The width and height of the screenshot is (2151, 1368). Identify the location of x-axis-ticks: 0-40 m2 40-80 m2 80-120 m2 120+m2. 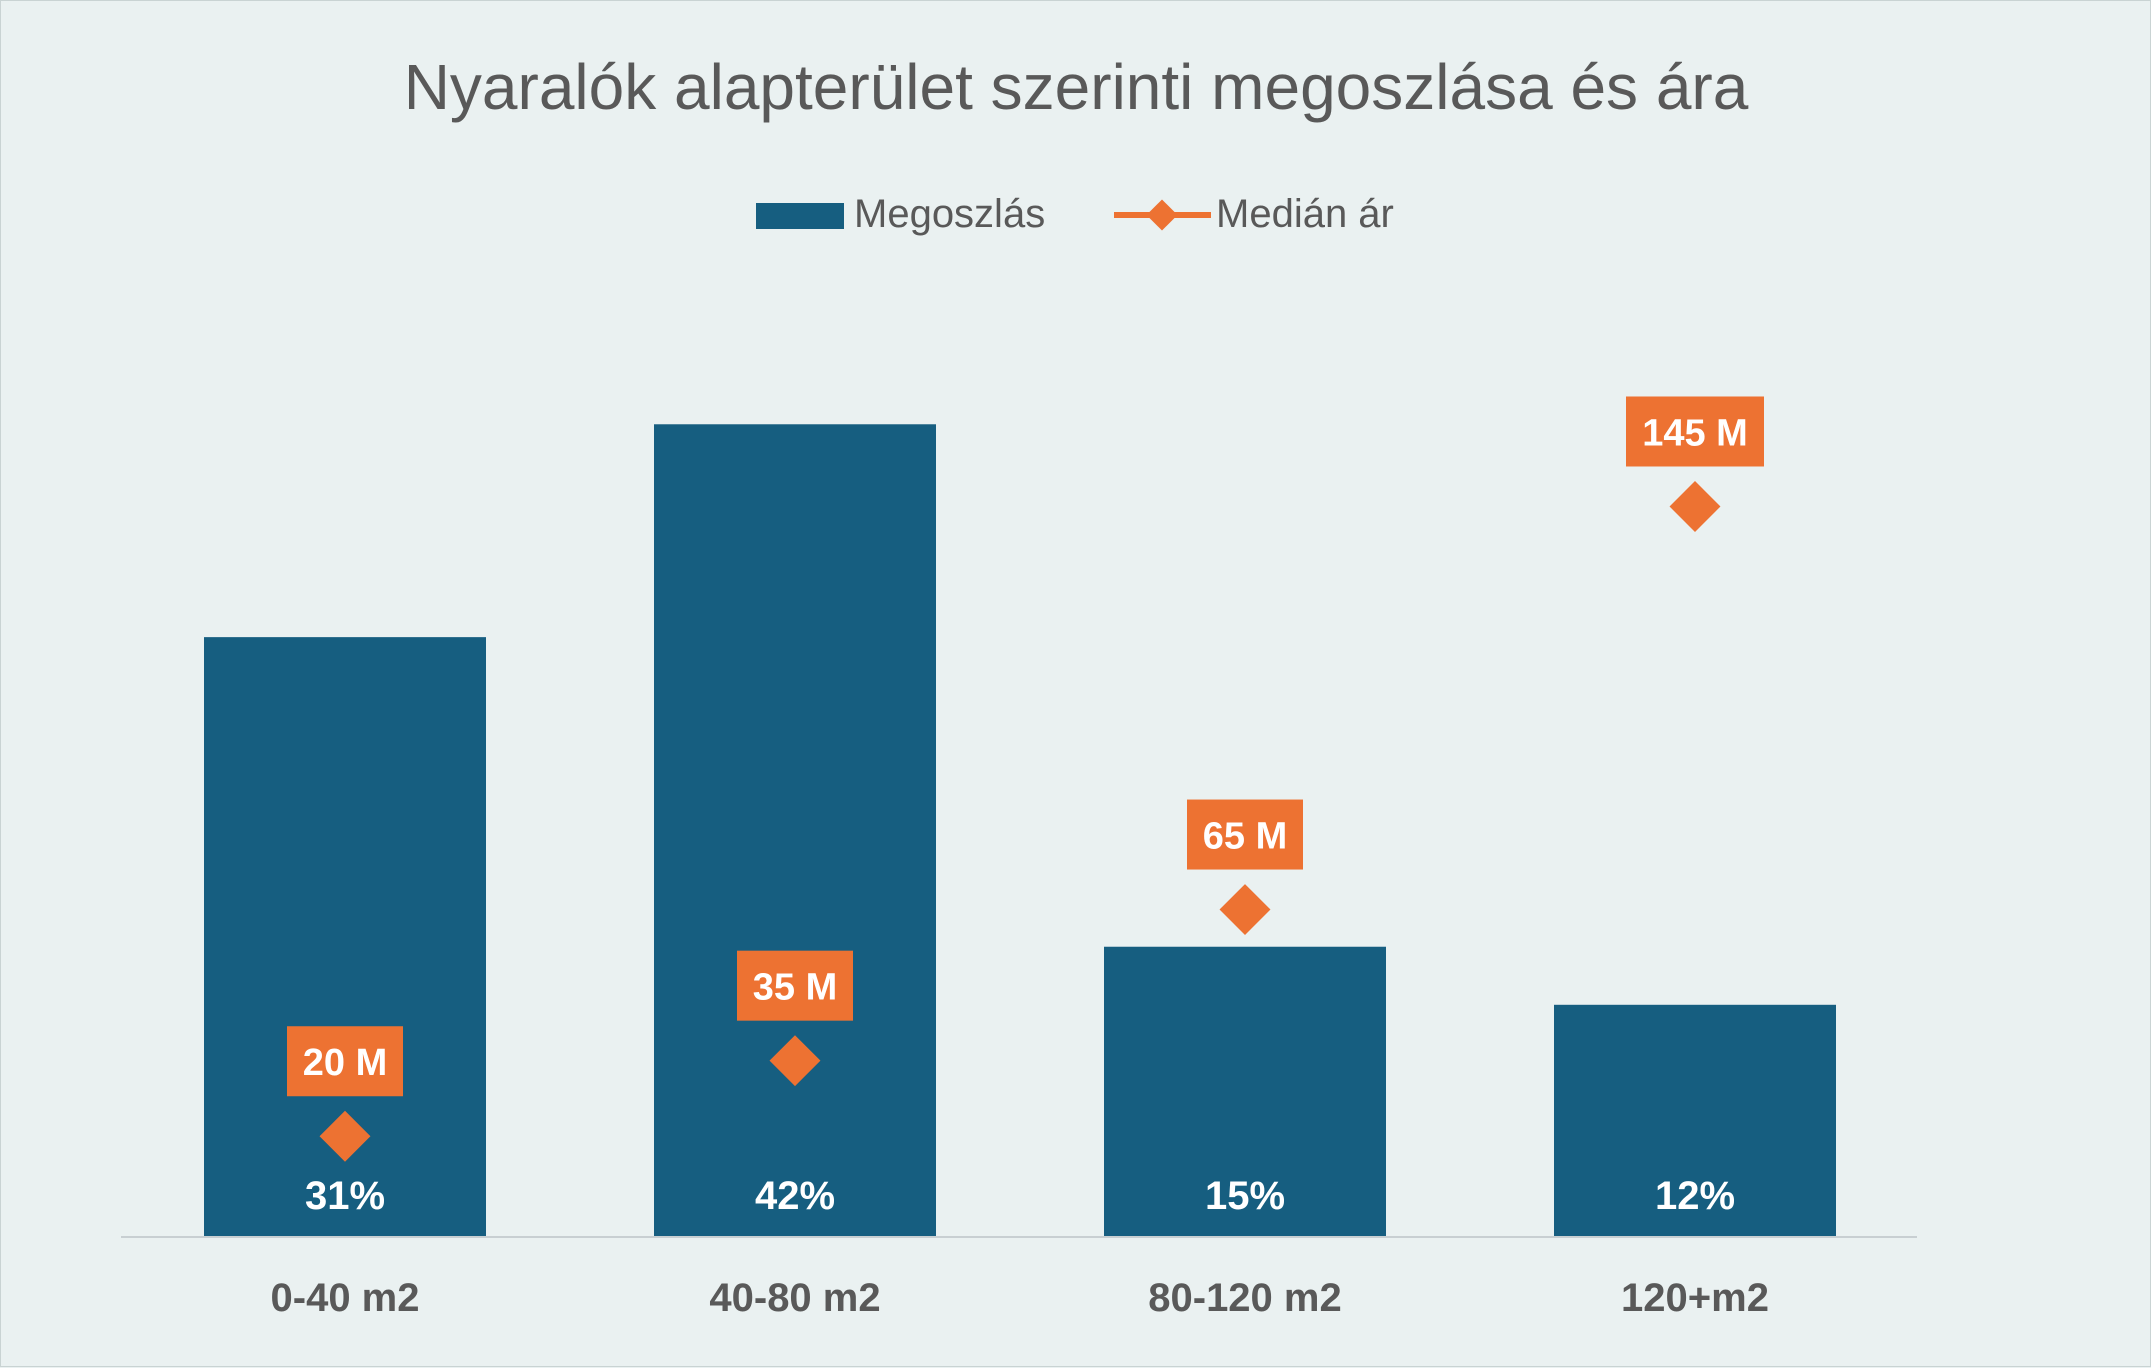
(1020, 1298).